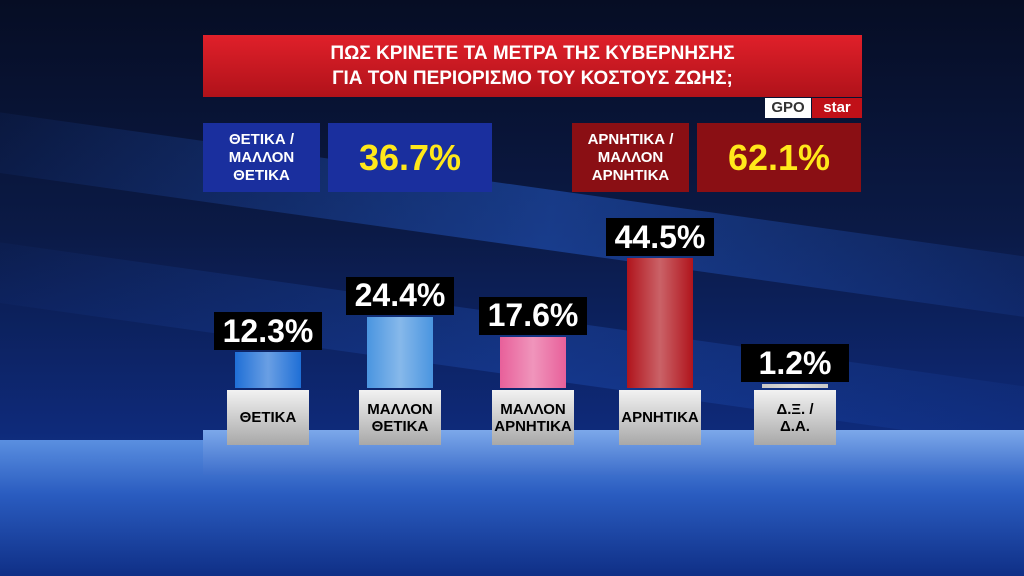  What do you see at coordinates (660, 237) in the screenshot?
I see `value-label: 44.5%` at bounding box center [660, 237].